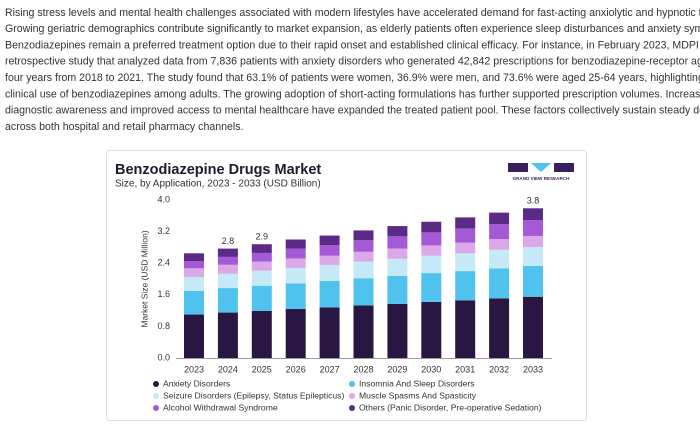  What do you see at coordinates (363, 369) in the screenshot?
I see `x-tick-label: 2028` at bounding box center [363, 369].